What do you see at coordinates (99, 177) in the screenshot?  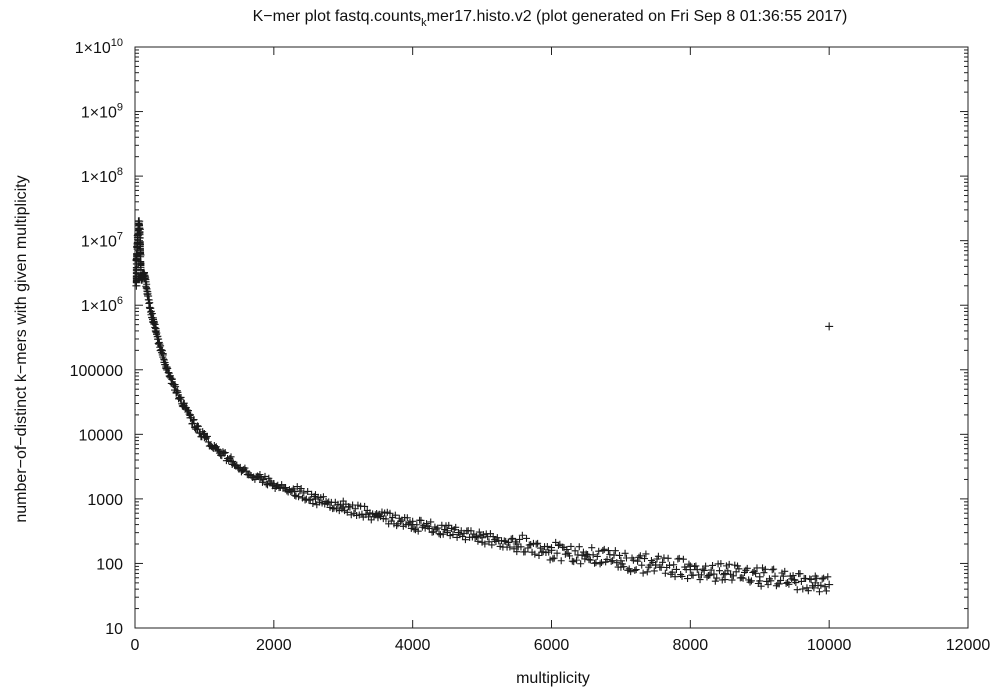 I see `y-tick-label-mantissa: 1×10` at bounding box center [99, 177].